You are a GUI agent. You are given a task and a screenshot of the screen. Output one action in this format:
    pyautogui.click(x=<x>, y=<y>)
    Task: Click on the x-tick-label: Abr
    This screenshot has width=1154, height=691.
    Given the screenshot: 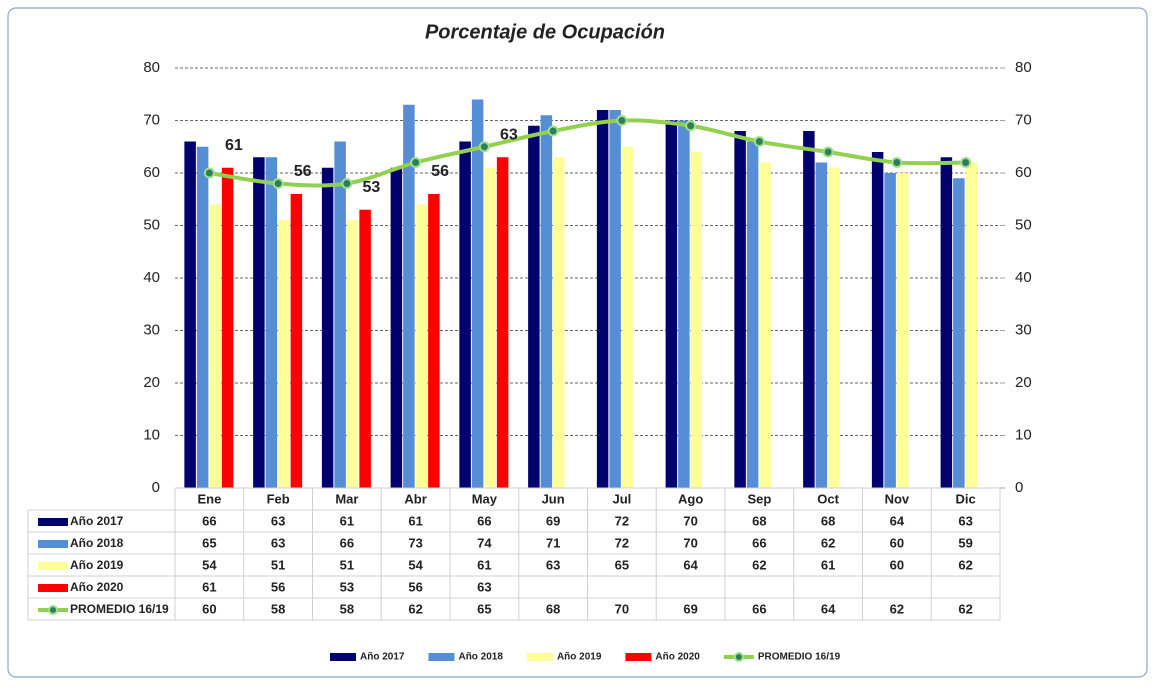 What is the action you would take?
    pyautogui.click(x=415, y=498)
    